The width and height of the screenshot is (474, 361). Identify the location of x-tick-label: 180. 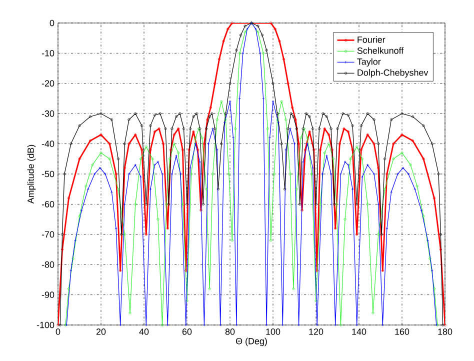
(445, 331).